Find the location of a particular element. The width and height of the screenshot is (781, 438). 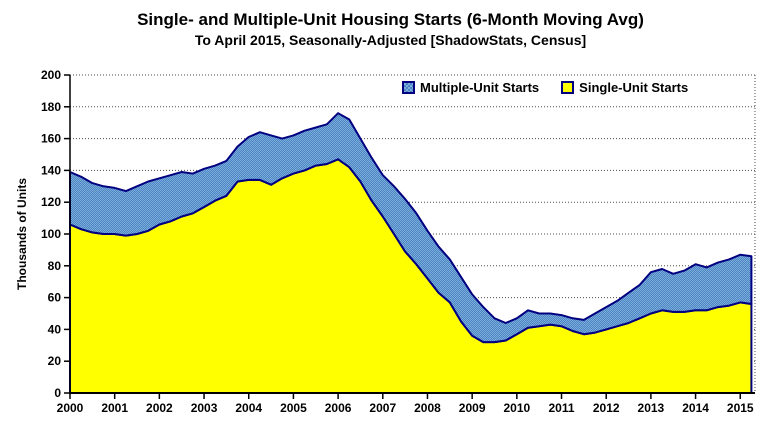

x-tick-label: 2011 is located at coordinates (561, 408).